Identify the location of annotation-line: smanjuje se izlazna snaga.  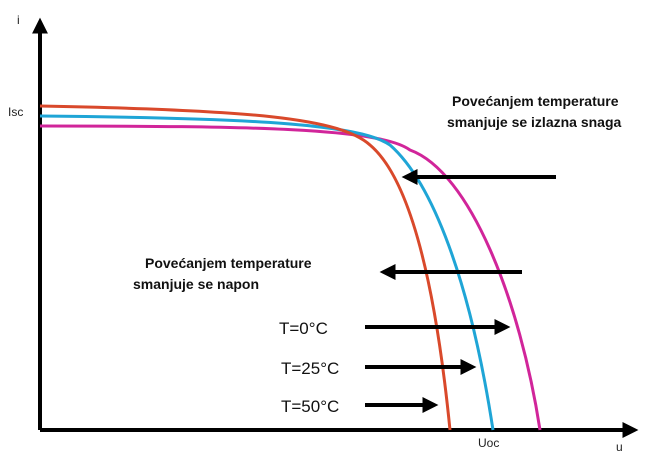
(534, 122).